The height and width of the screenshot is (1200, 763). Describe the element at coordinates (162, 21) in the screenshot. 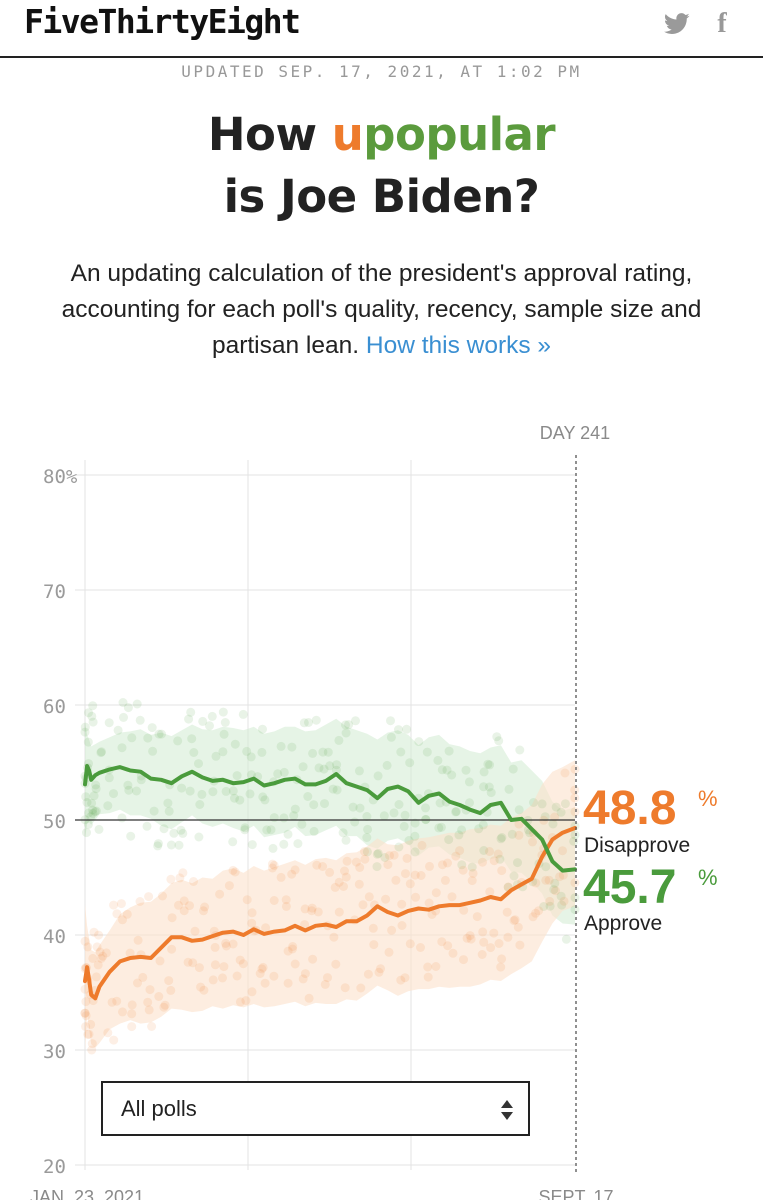

I see `site-logo: FiveThirtyEight` at that location.